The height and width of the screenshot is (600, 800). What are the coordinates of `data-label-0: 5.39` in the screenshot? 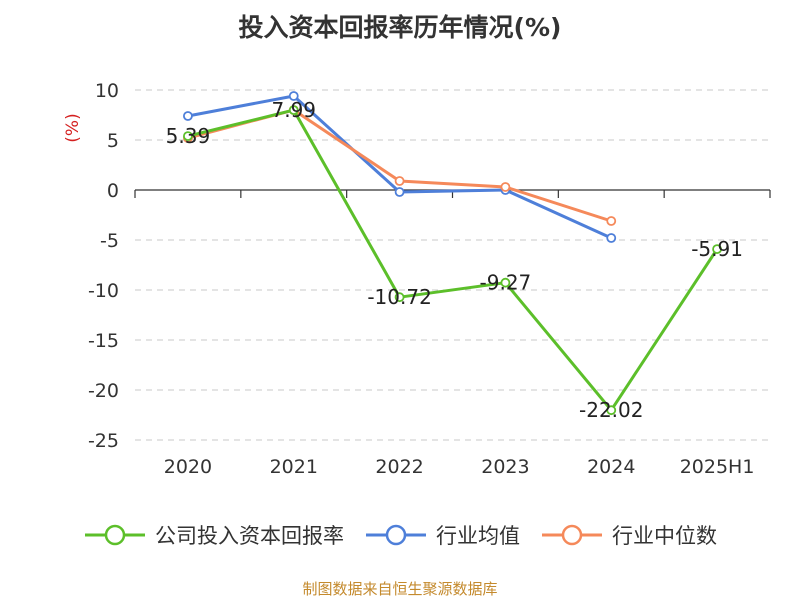 It's located at (188, 136).